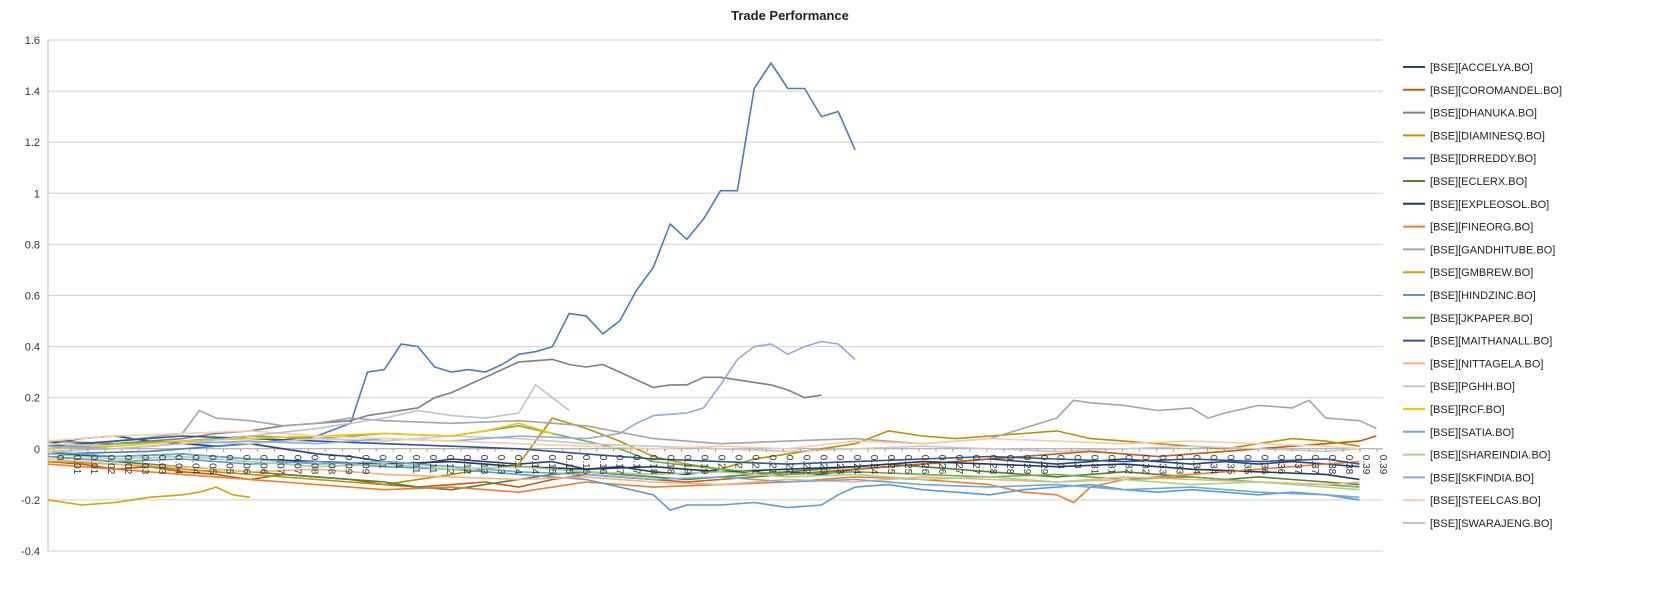 The image size is (1659, 589). I want to click on y-tick-label: 0, so click(37, 450).